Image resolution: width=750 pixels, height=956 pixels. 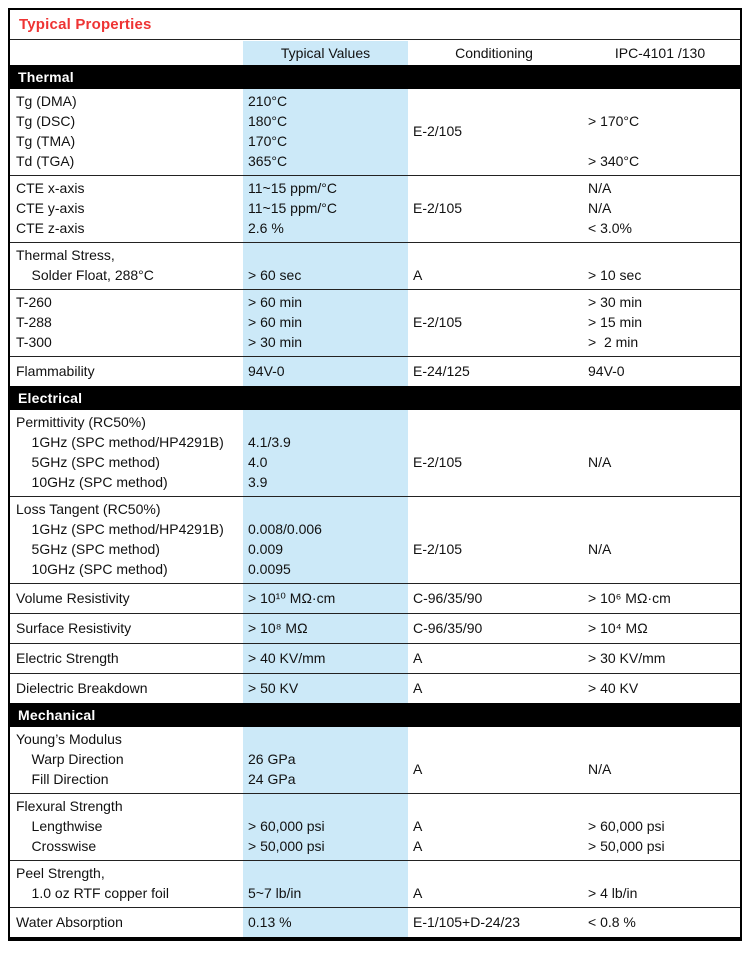 What do you see at coordinates (69, 806) in the screenshot?
I see `prop-line: Flexural Strength` at bounding box center [69, 806].